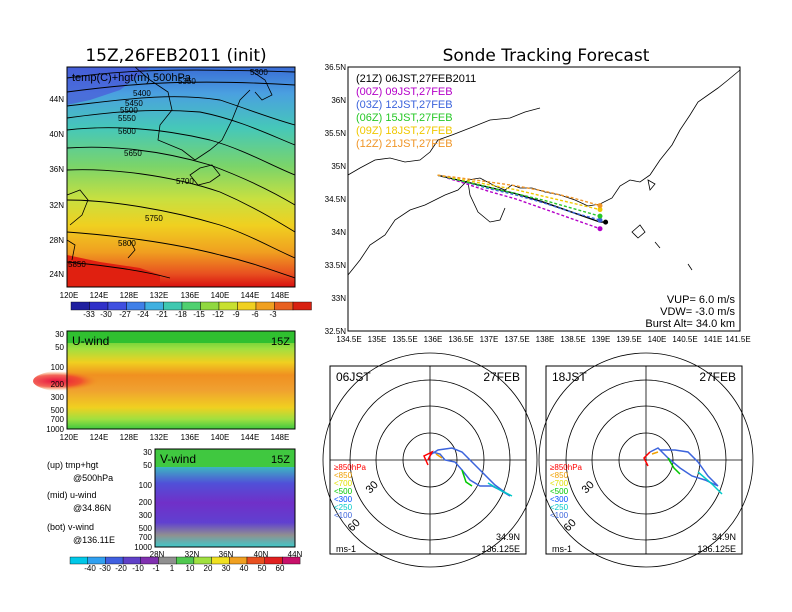  Describe the element at coordinates (208, 568) in the screenshot. I see `colorbar-tick: 20` at that location.